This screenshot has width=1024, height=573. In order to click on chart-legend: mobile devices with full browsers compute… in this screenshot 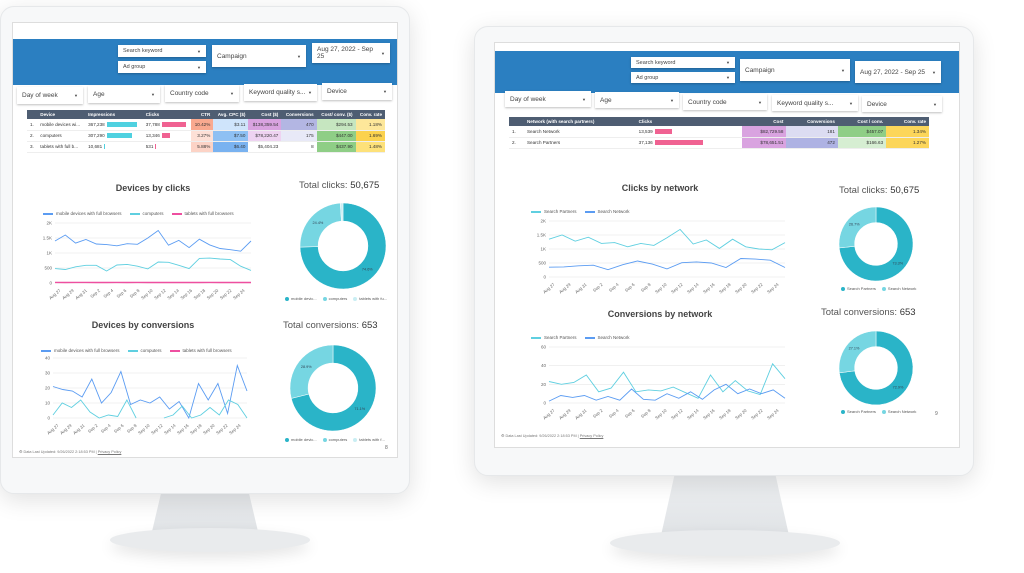, I will do `click(136, 350)`.